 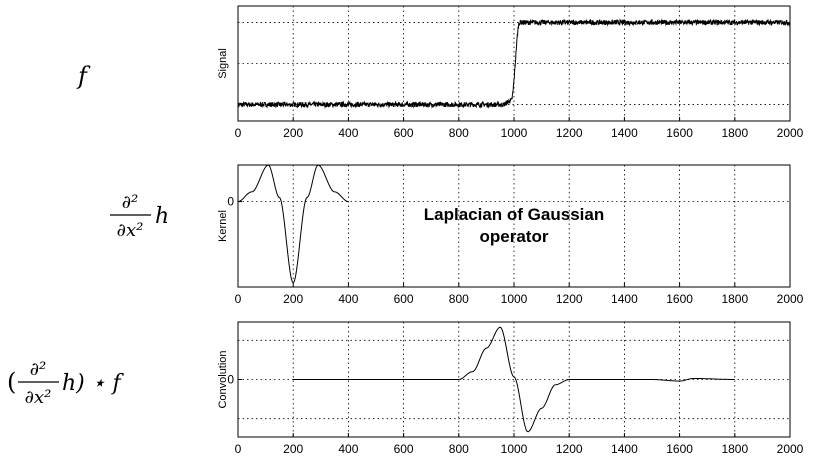 What do you see at coordinates (514, 236) in the screenshot?
I see `annotation-line: operator` at bounding box center [514, 236].